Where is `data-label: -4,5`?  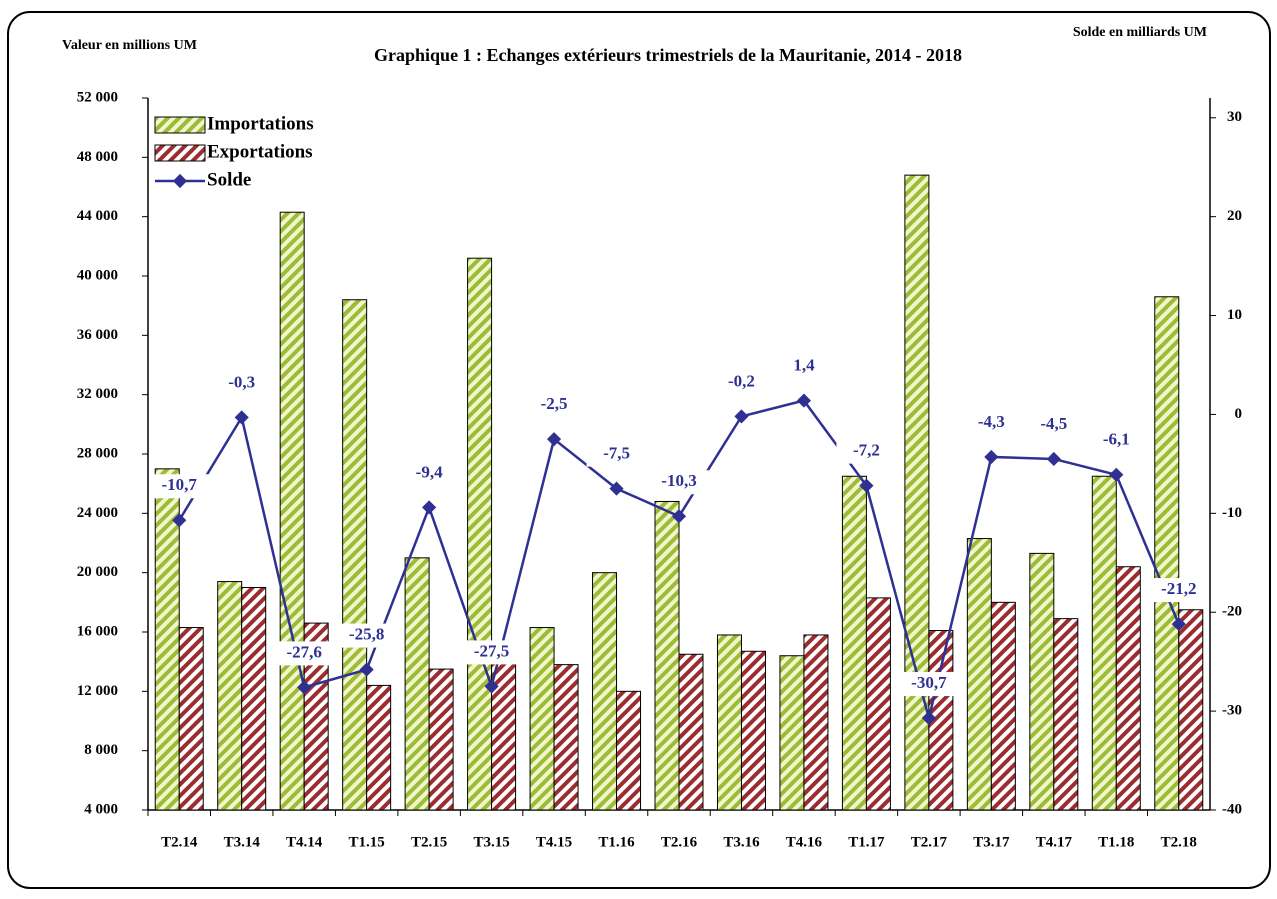 data-label: -4,5 is located at coordinates (1053, 423).